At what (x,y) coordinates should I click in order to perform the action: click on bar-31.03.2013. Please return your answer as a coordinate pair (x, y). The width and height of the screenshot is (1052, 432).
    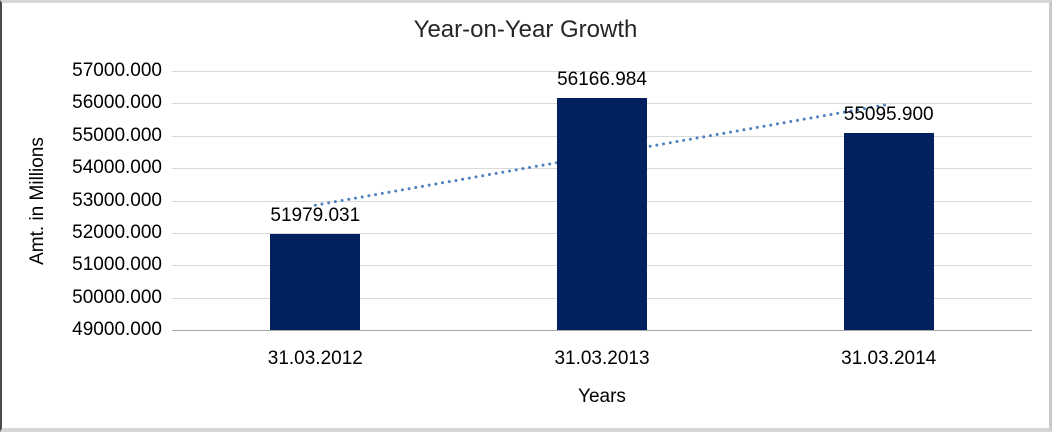
    Looking at the image, I should click on (602, 214).